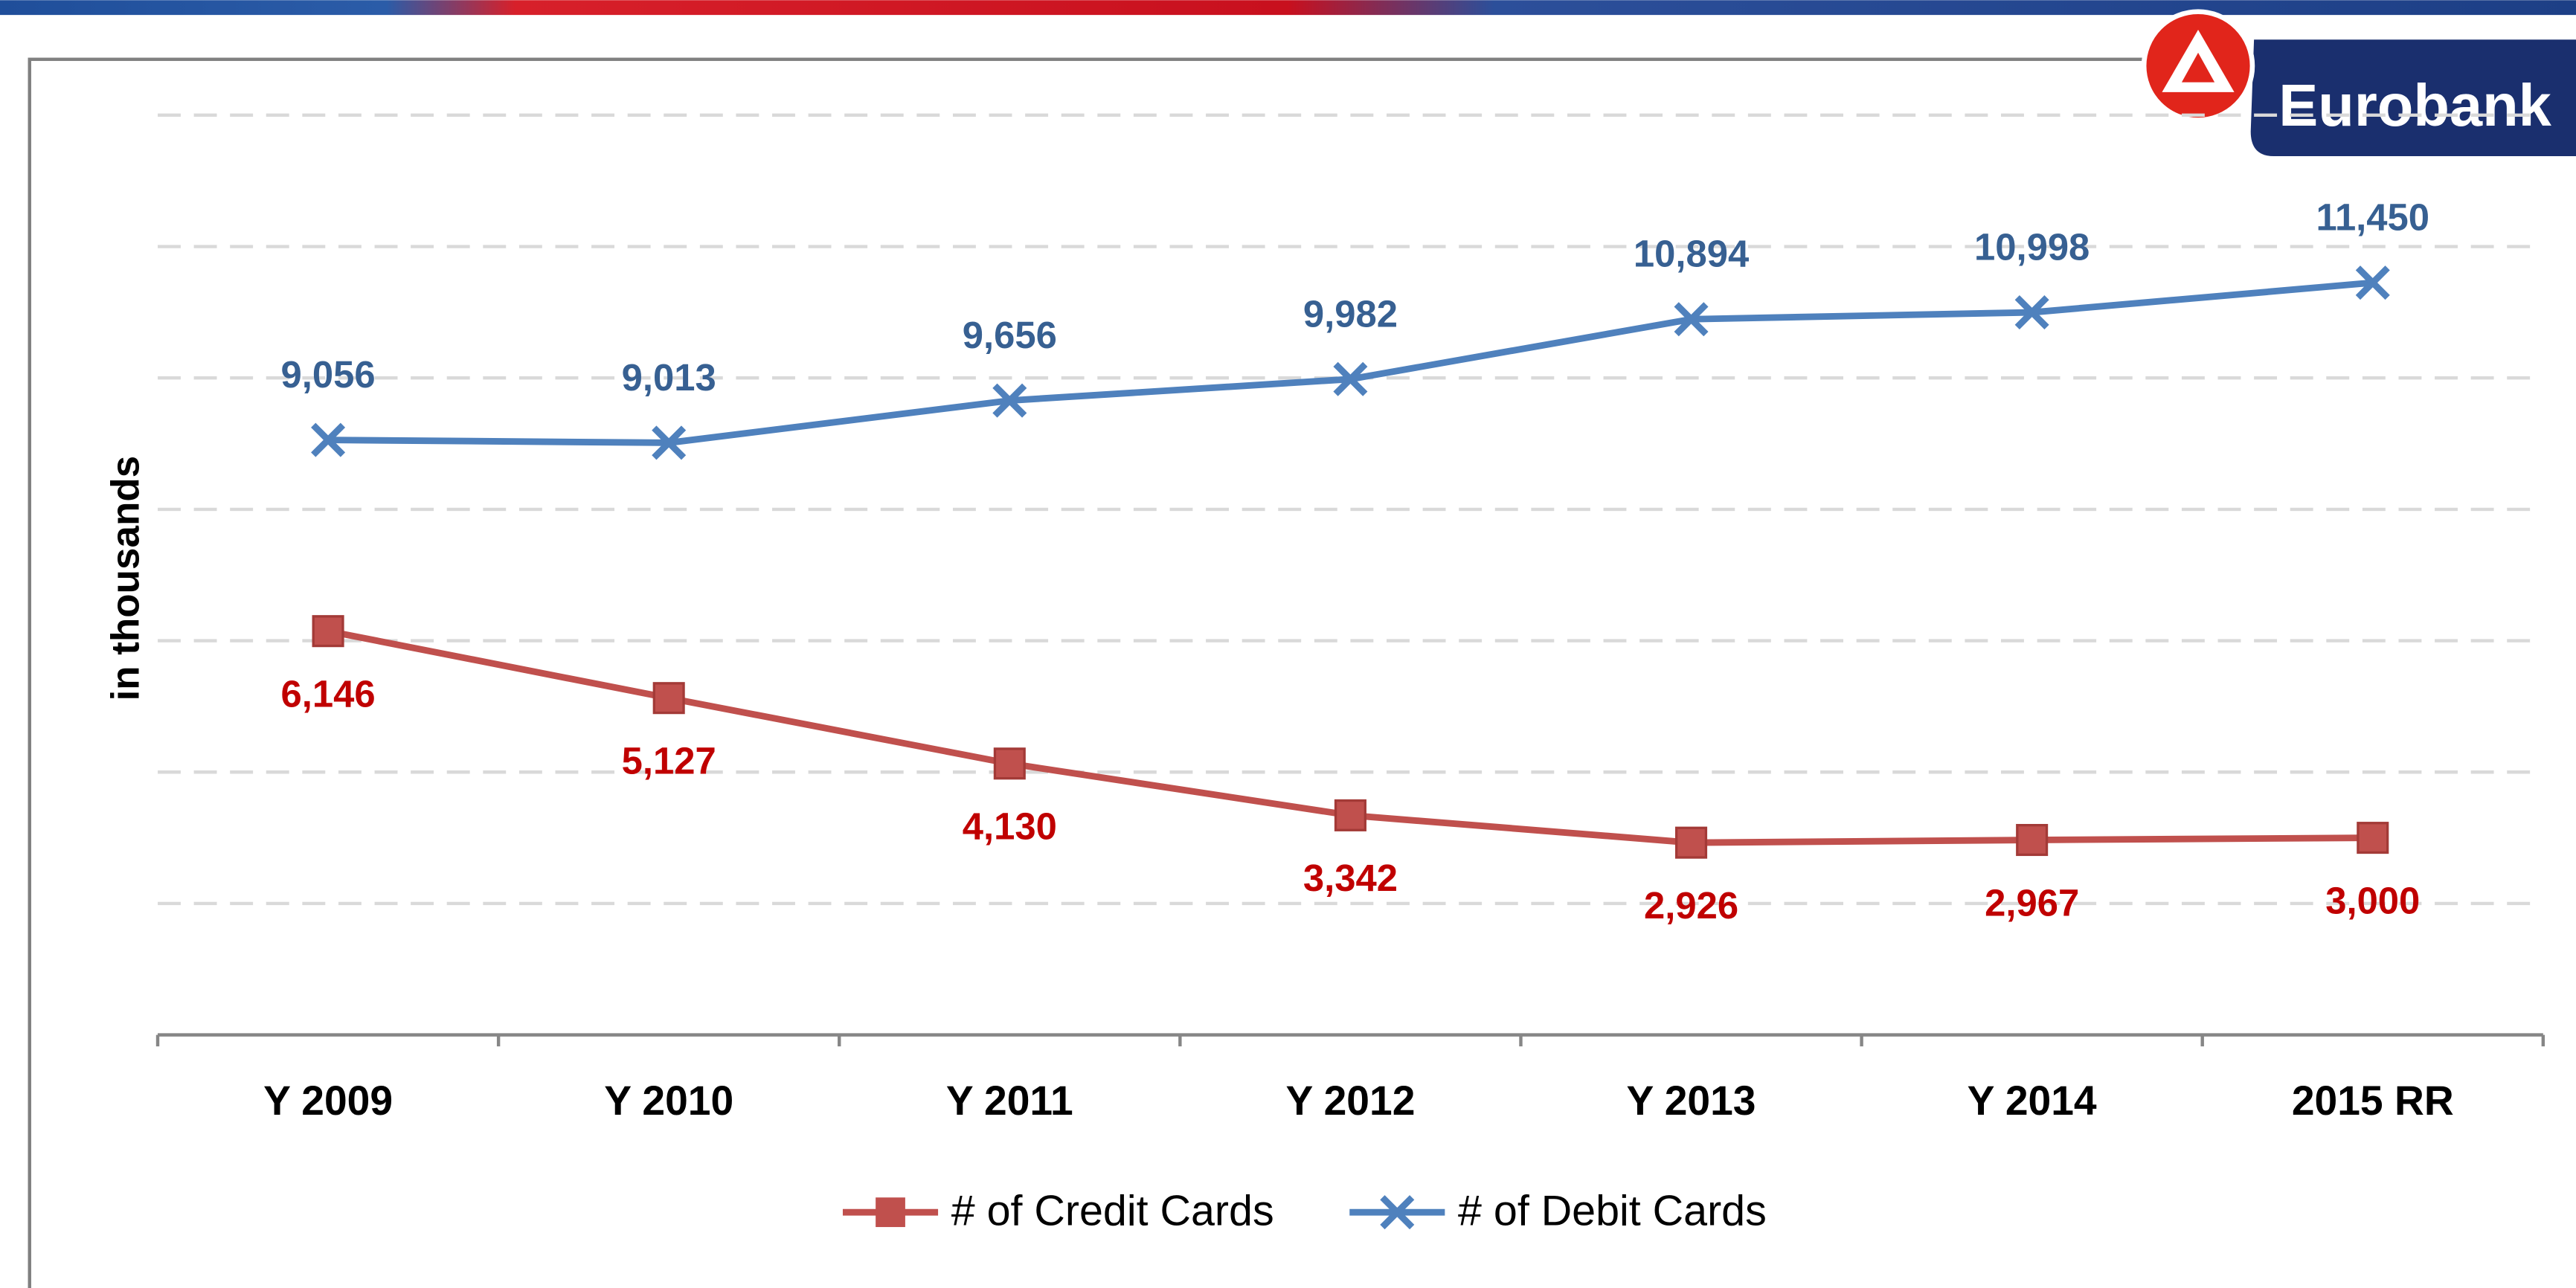 The height and width of the screenshot is (1288, 2576). I want to click on legend-label: # of Credit Cards, so click(1112, 1211).